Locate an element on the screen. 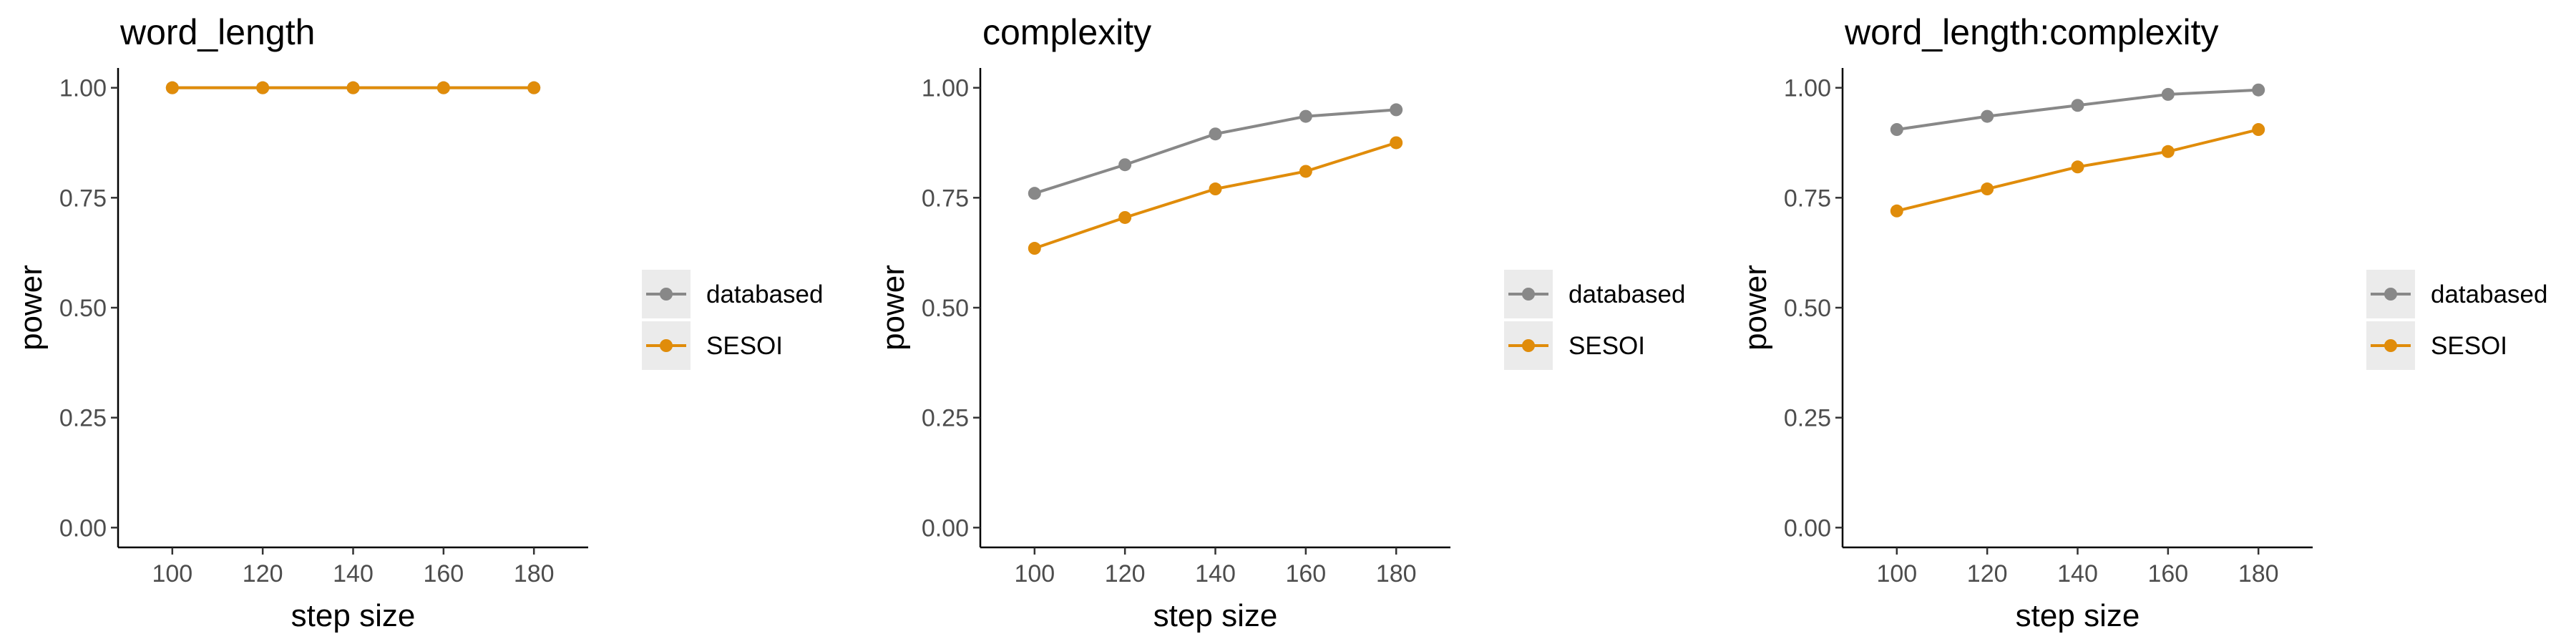 The image size is (2576, 644). panel-title: complexity is located at coordinates (1066, 32).